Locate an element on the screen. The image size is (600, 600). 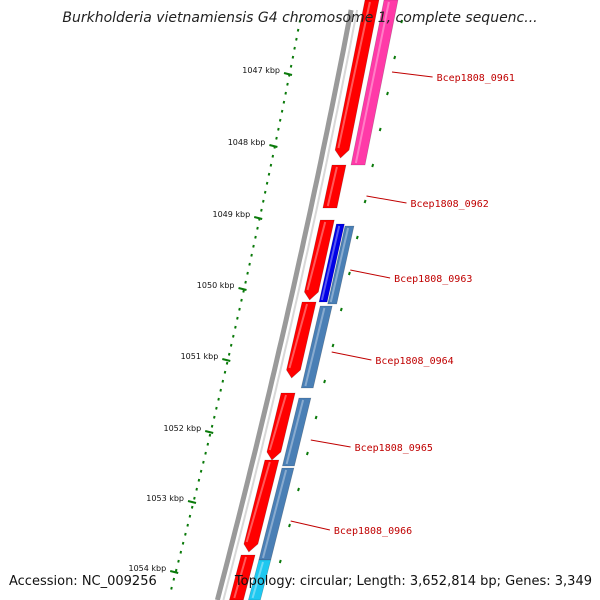
scale-label: 1049 kbp is located at coordinates (231, 214).